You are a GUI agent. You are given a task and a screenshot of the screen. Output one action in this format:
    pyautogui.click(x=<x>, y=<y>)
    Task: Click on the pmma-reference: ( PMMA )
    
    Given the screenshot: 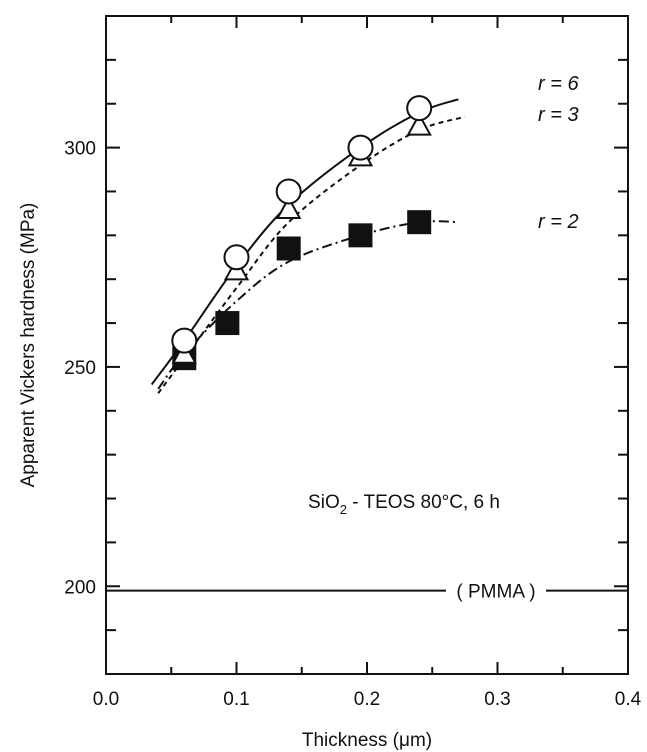 What is the action you would take?
    pyautogui.click(x=367, y=592)
    